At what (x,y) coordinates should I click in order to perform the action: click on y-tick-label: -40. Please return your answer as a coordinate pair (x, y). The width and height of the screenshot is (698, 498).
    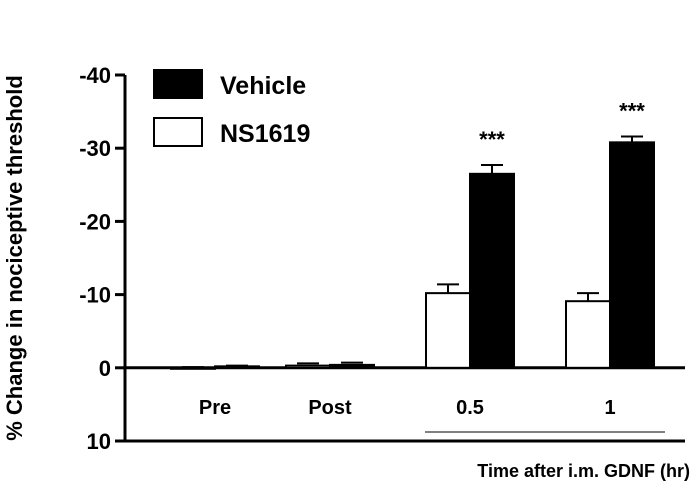
    Looking at the image, I should click on (95, 75).